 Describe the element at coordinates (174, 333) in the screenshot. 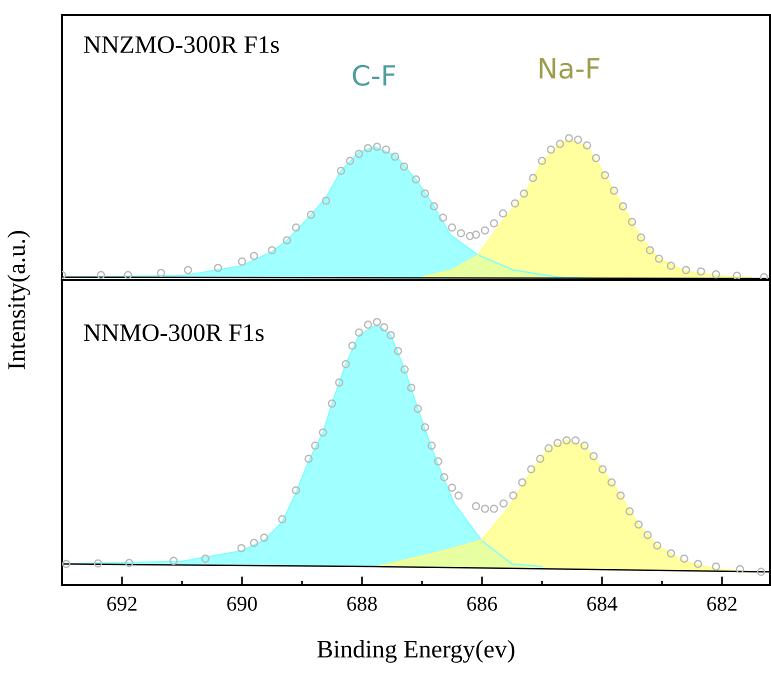

I see `chart-title: NNMO-300R F1s` at that location.